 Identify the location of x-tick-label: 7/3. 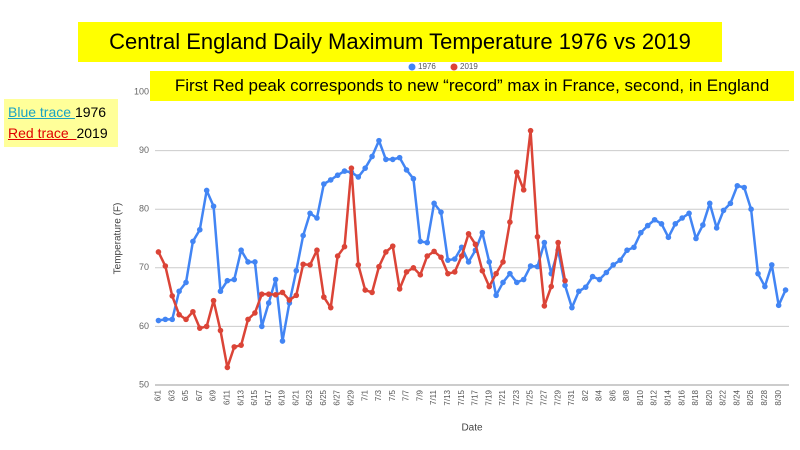
(378, 395).